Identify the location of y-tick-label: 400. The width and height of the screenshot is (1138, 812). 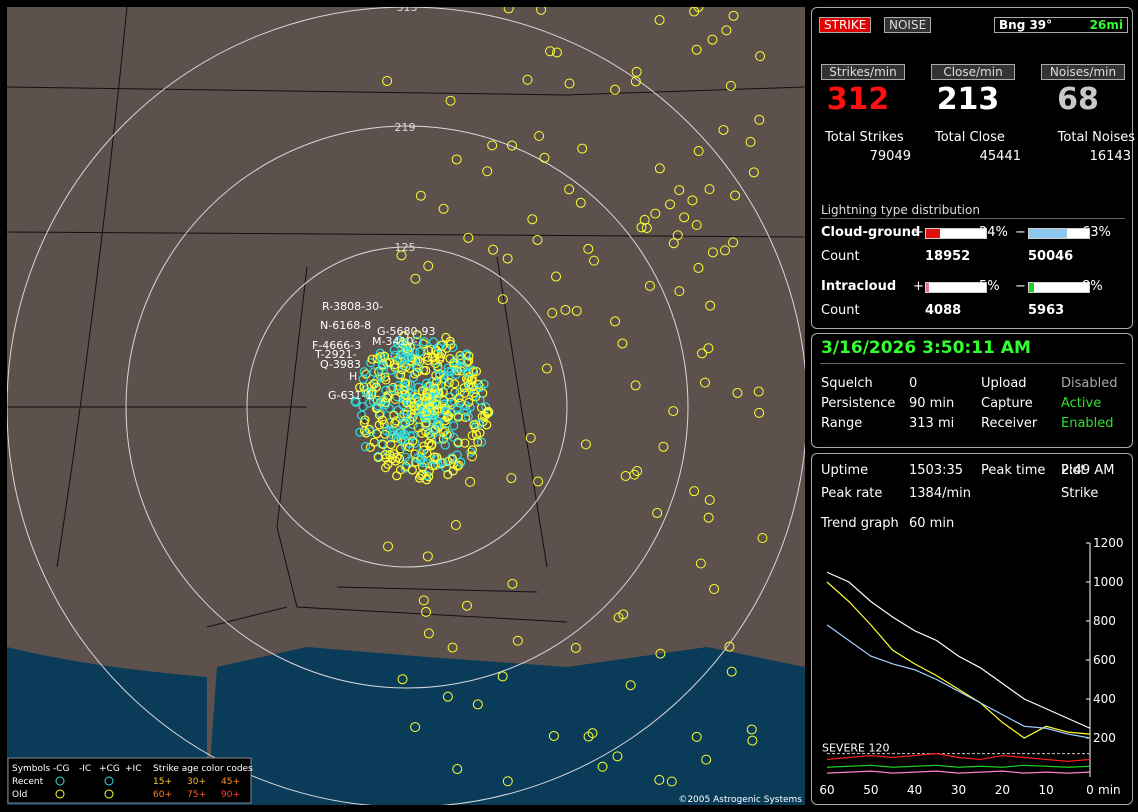
(1104, 699).